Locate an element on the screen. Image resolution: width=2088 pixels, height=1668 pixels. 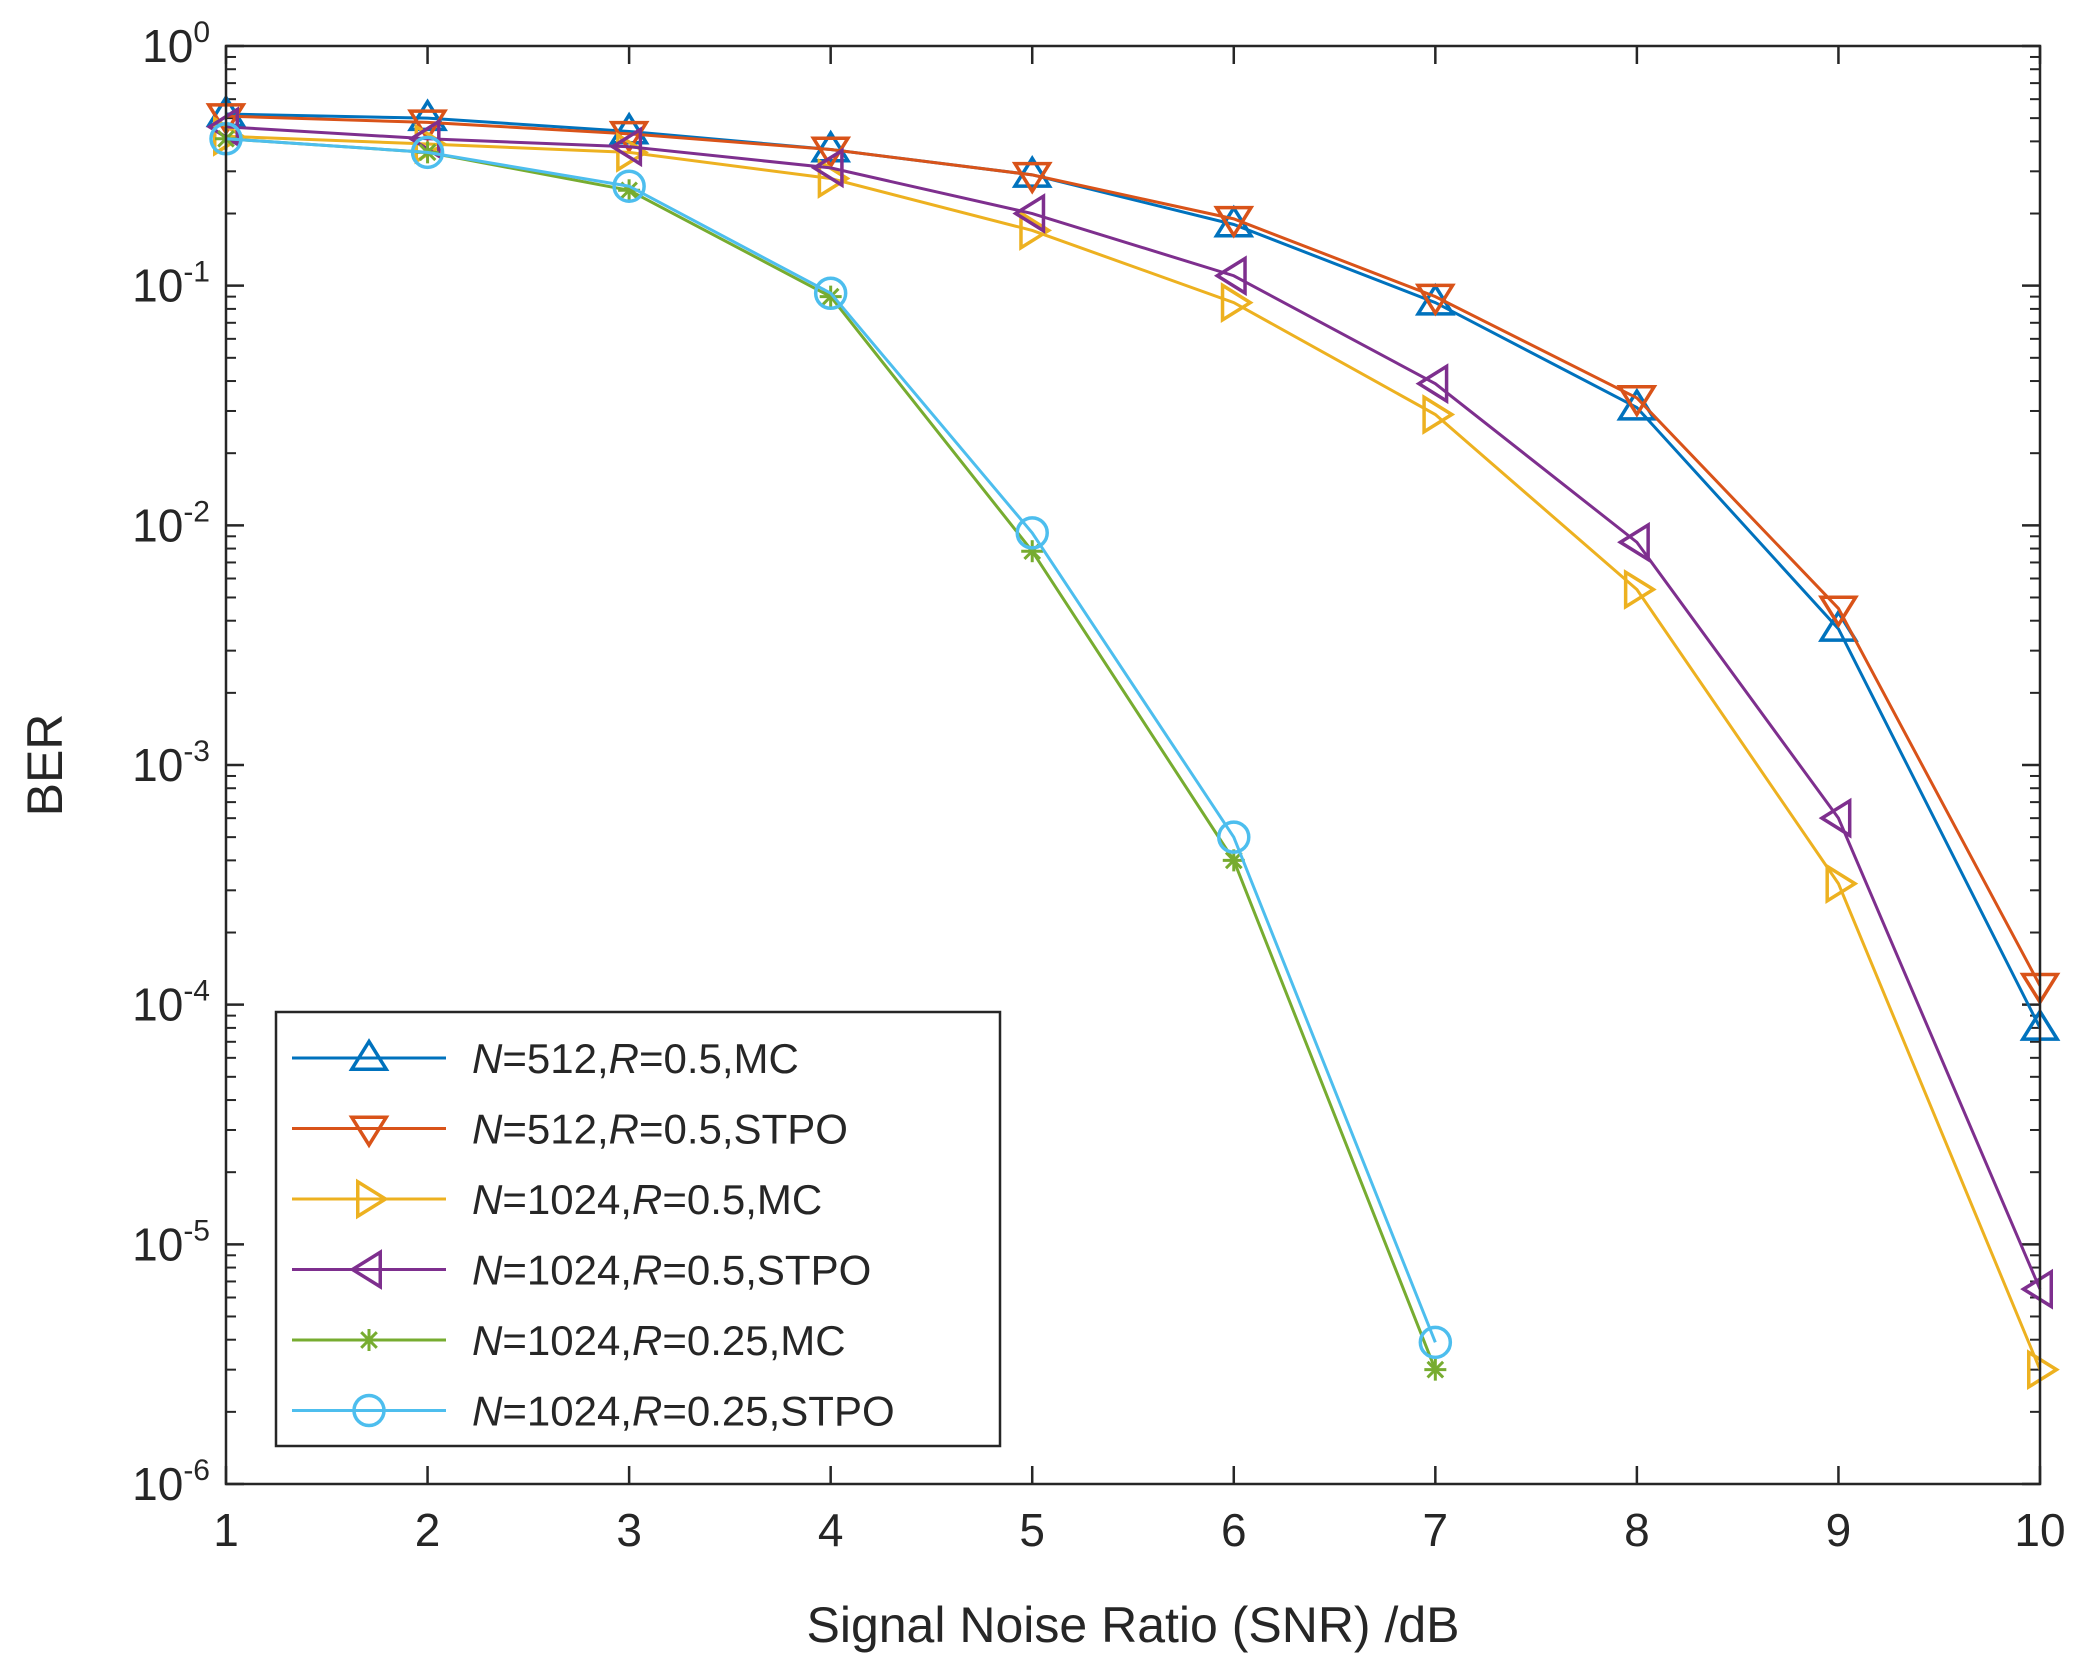
legend-entry: N=512,R=0.5,MC is located at coordinates (545, 1058).